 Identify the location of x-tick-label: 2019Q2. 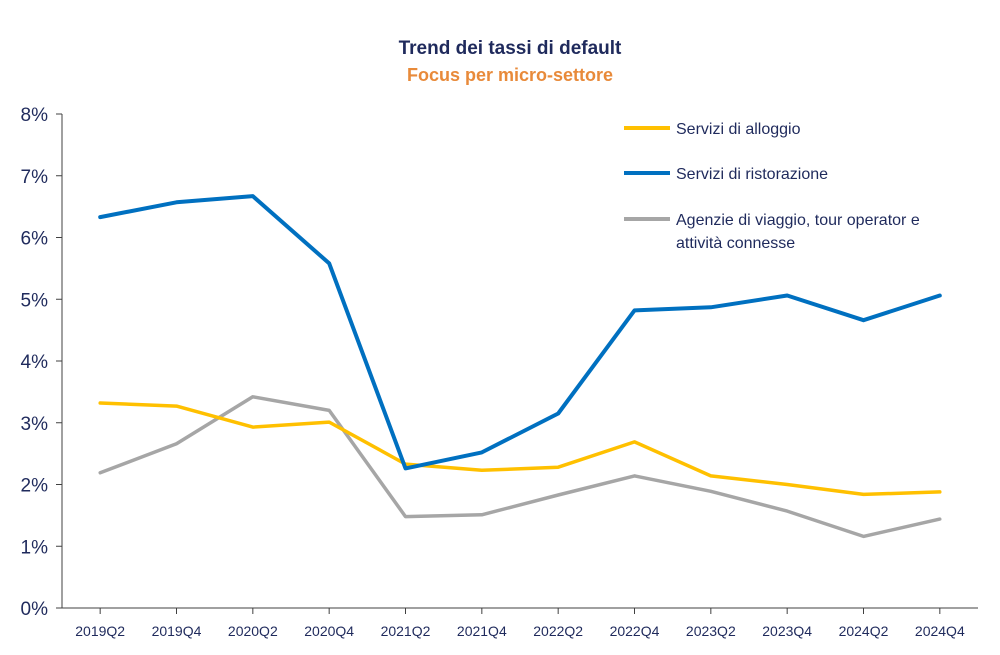
(100, 631).